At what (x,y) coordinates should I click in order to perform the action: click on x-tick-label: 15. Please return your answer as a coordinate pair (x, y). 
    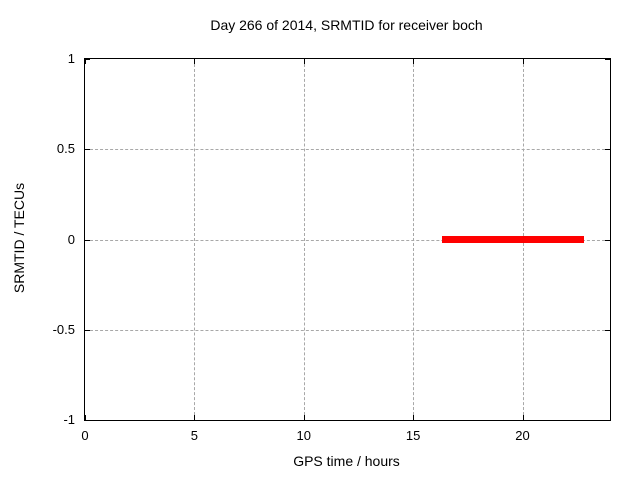
    Looking at the image, I should click on (413, 435).